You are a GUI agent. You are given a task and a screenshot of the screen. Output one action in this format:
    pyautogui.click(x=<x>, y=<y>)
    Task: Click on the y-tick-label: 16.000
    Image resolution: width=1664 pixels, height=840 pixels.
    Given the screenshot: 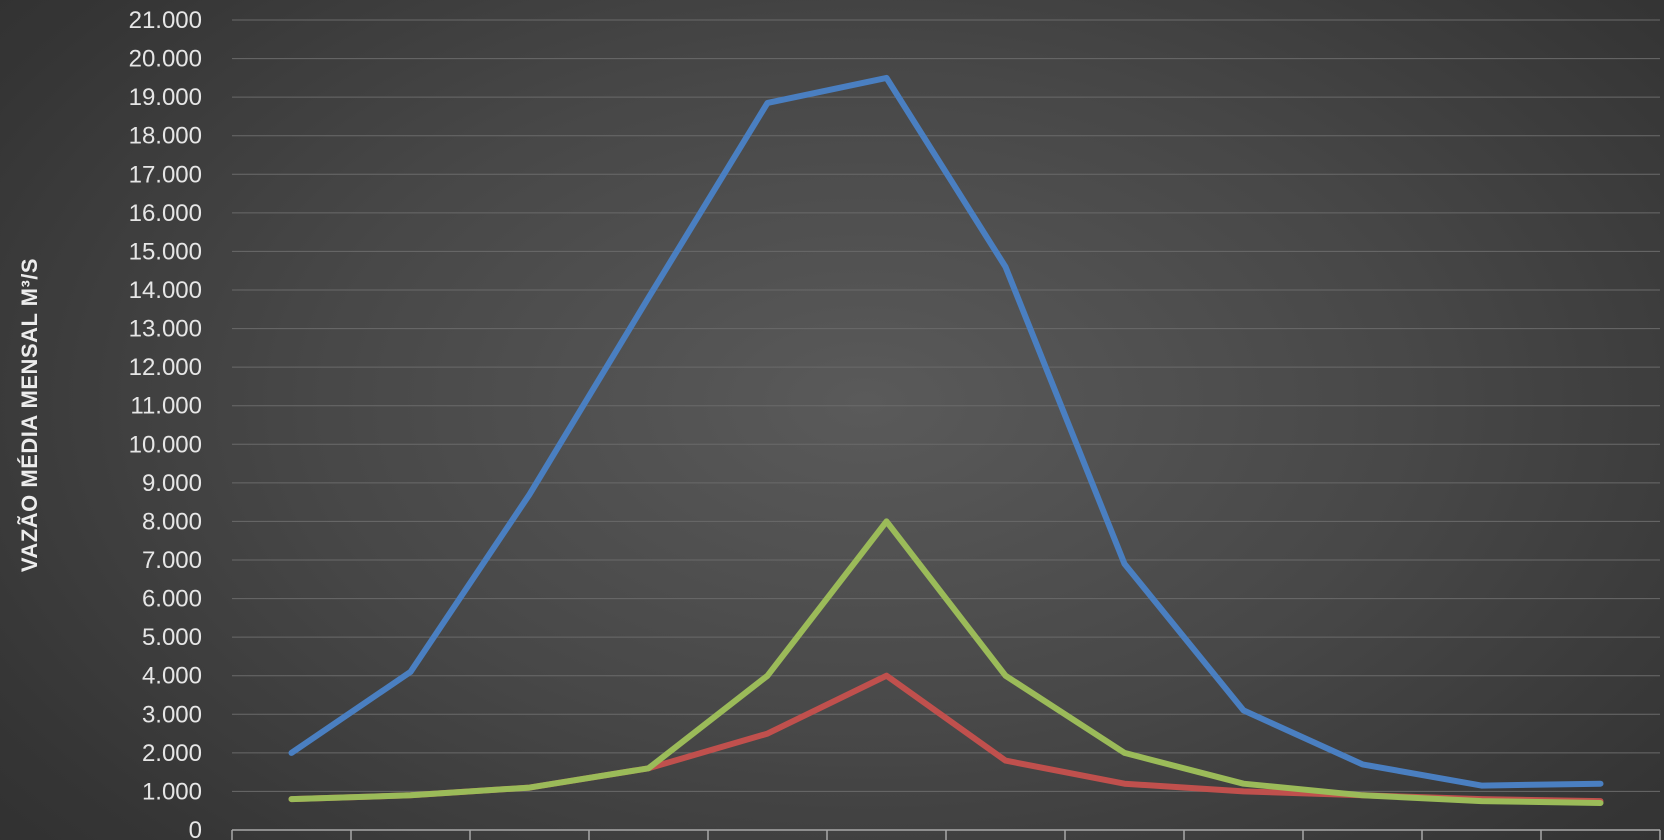 What is the action you would take?
    pyautogui.click(x=165, y=213)
    